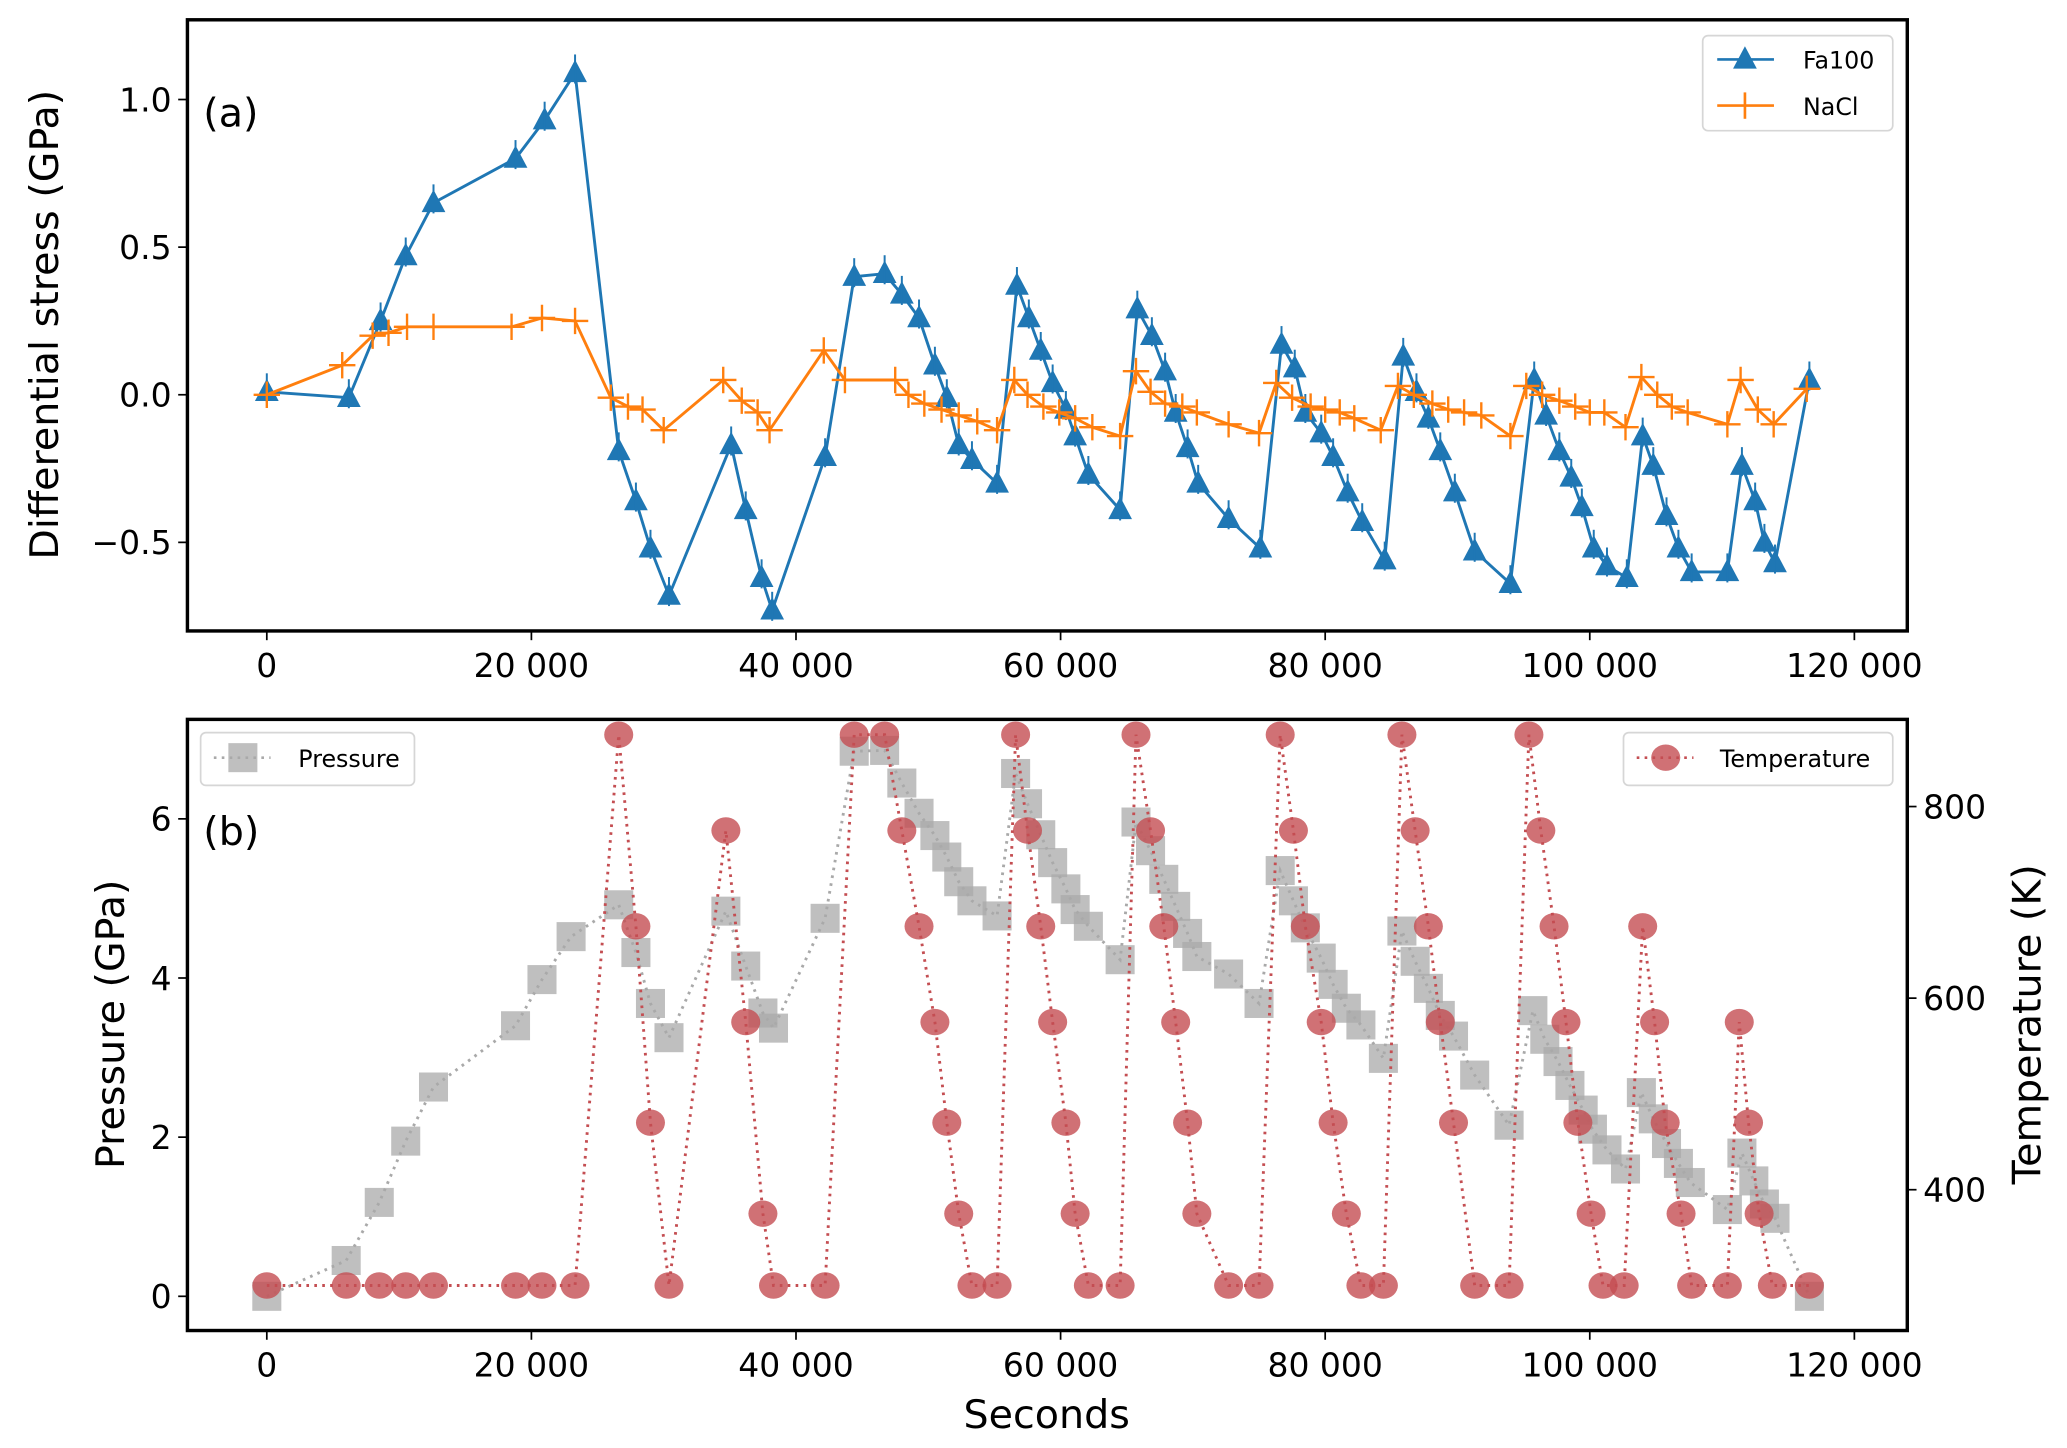 This screenshot has height=1448, width=2067. I want to click on panel-b-y-tick-label: 2, so click(161, 1137).